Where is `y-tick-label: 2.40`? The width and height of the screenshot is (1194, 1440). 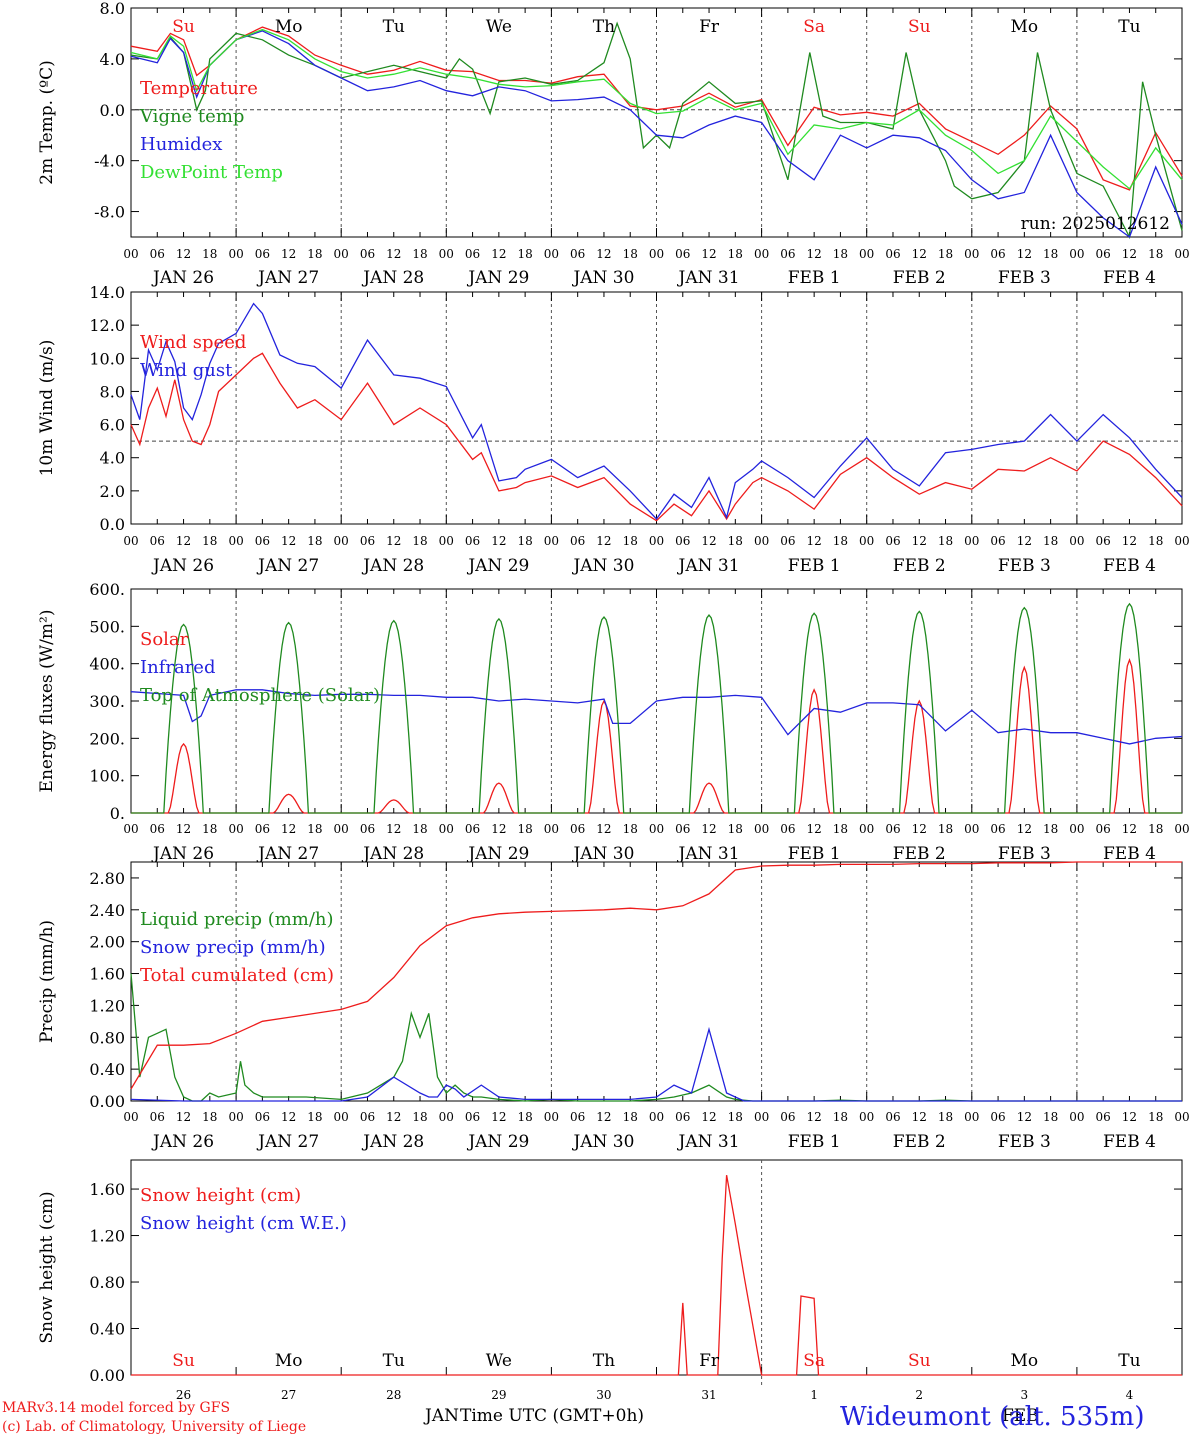
y-tick-label: 2.40 is located at coordinates (107, 910).